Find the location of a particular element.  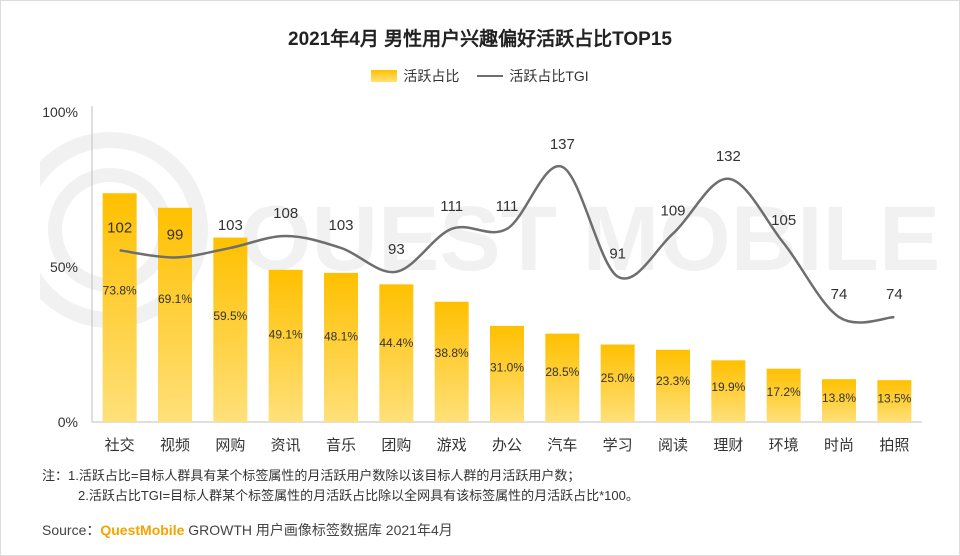

category-label: 学习 is located at coordinates (618, 445).